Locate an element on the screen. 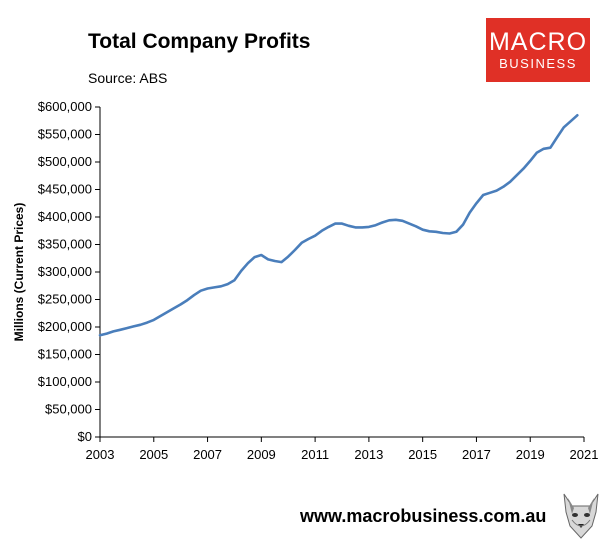  y-tick-label: $600,000 is located at coordinates (65, 106).